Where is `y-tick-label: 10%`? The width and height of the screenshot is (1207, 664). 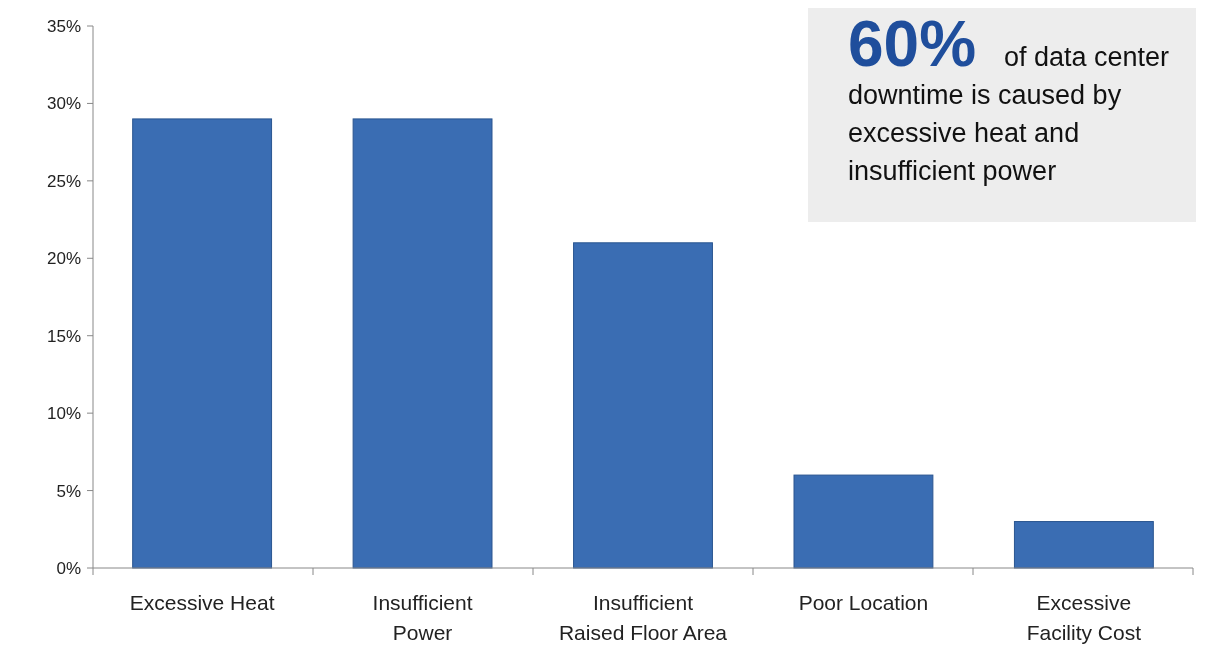 y-tick-label: 10% is located at coordinates (63, 414).